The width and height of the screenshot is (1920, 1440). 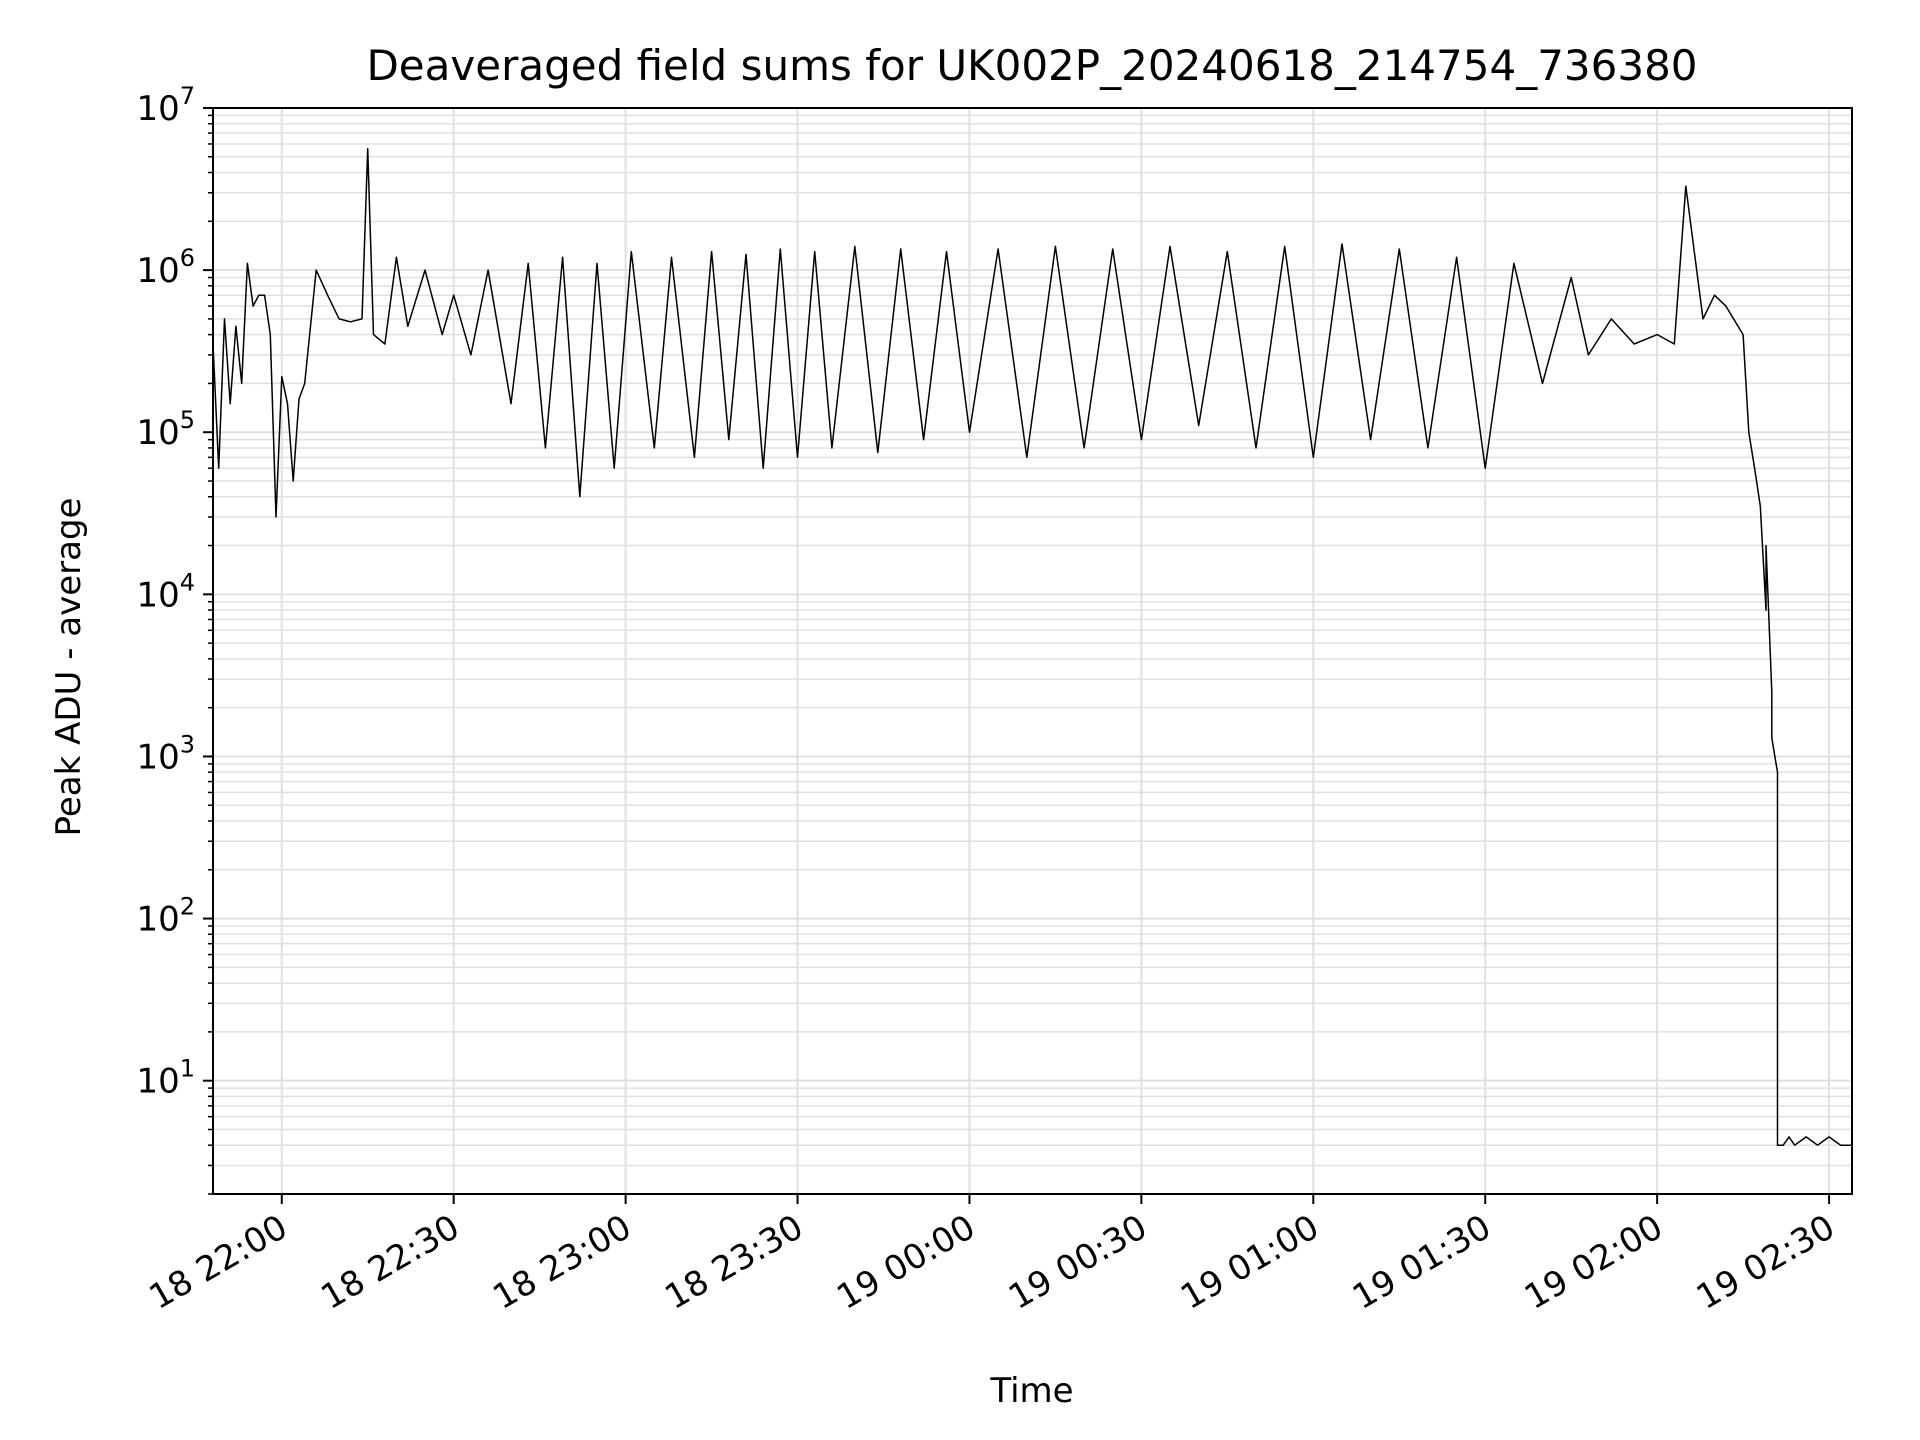 What do you see at coordinates (187, 96) in the screenshot?
I see `y-tick-exponent: 7` at bounding box center [187, 96].